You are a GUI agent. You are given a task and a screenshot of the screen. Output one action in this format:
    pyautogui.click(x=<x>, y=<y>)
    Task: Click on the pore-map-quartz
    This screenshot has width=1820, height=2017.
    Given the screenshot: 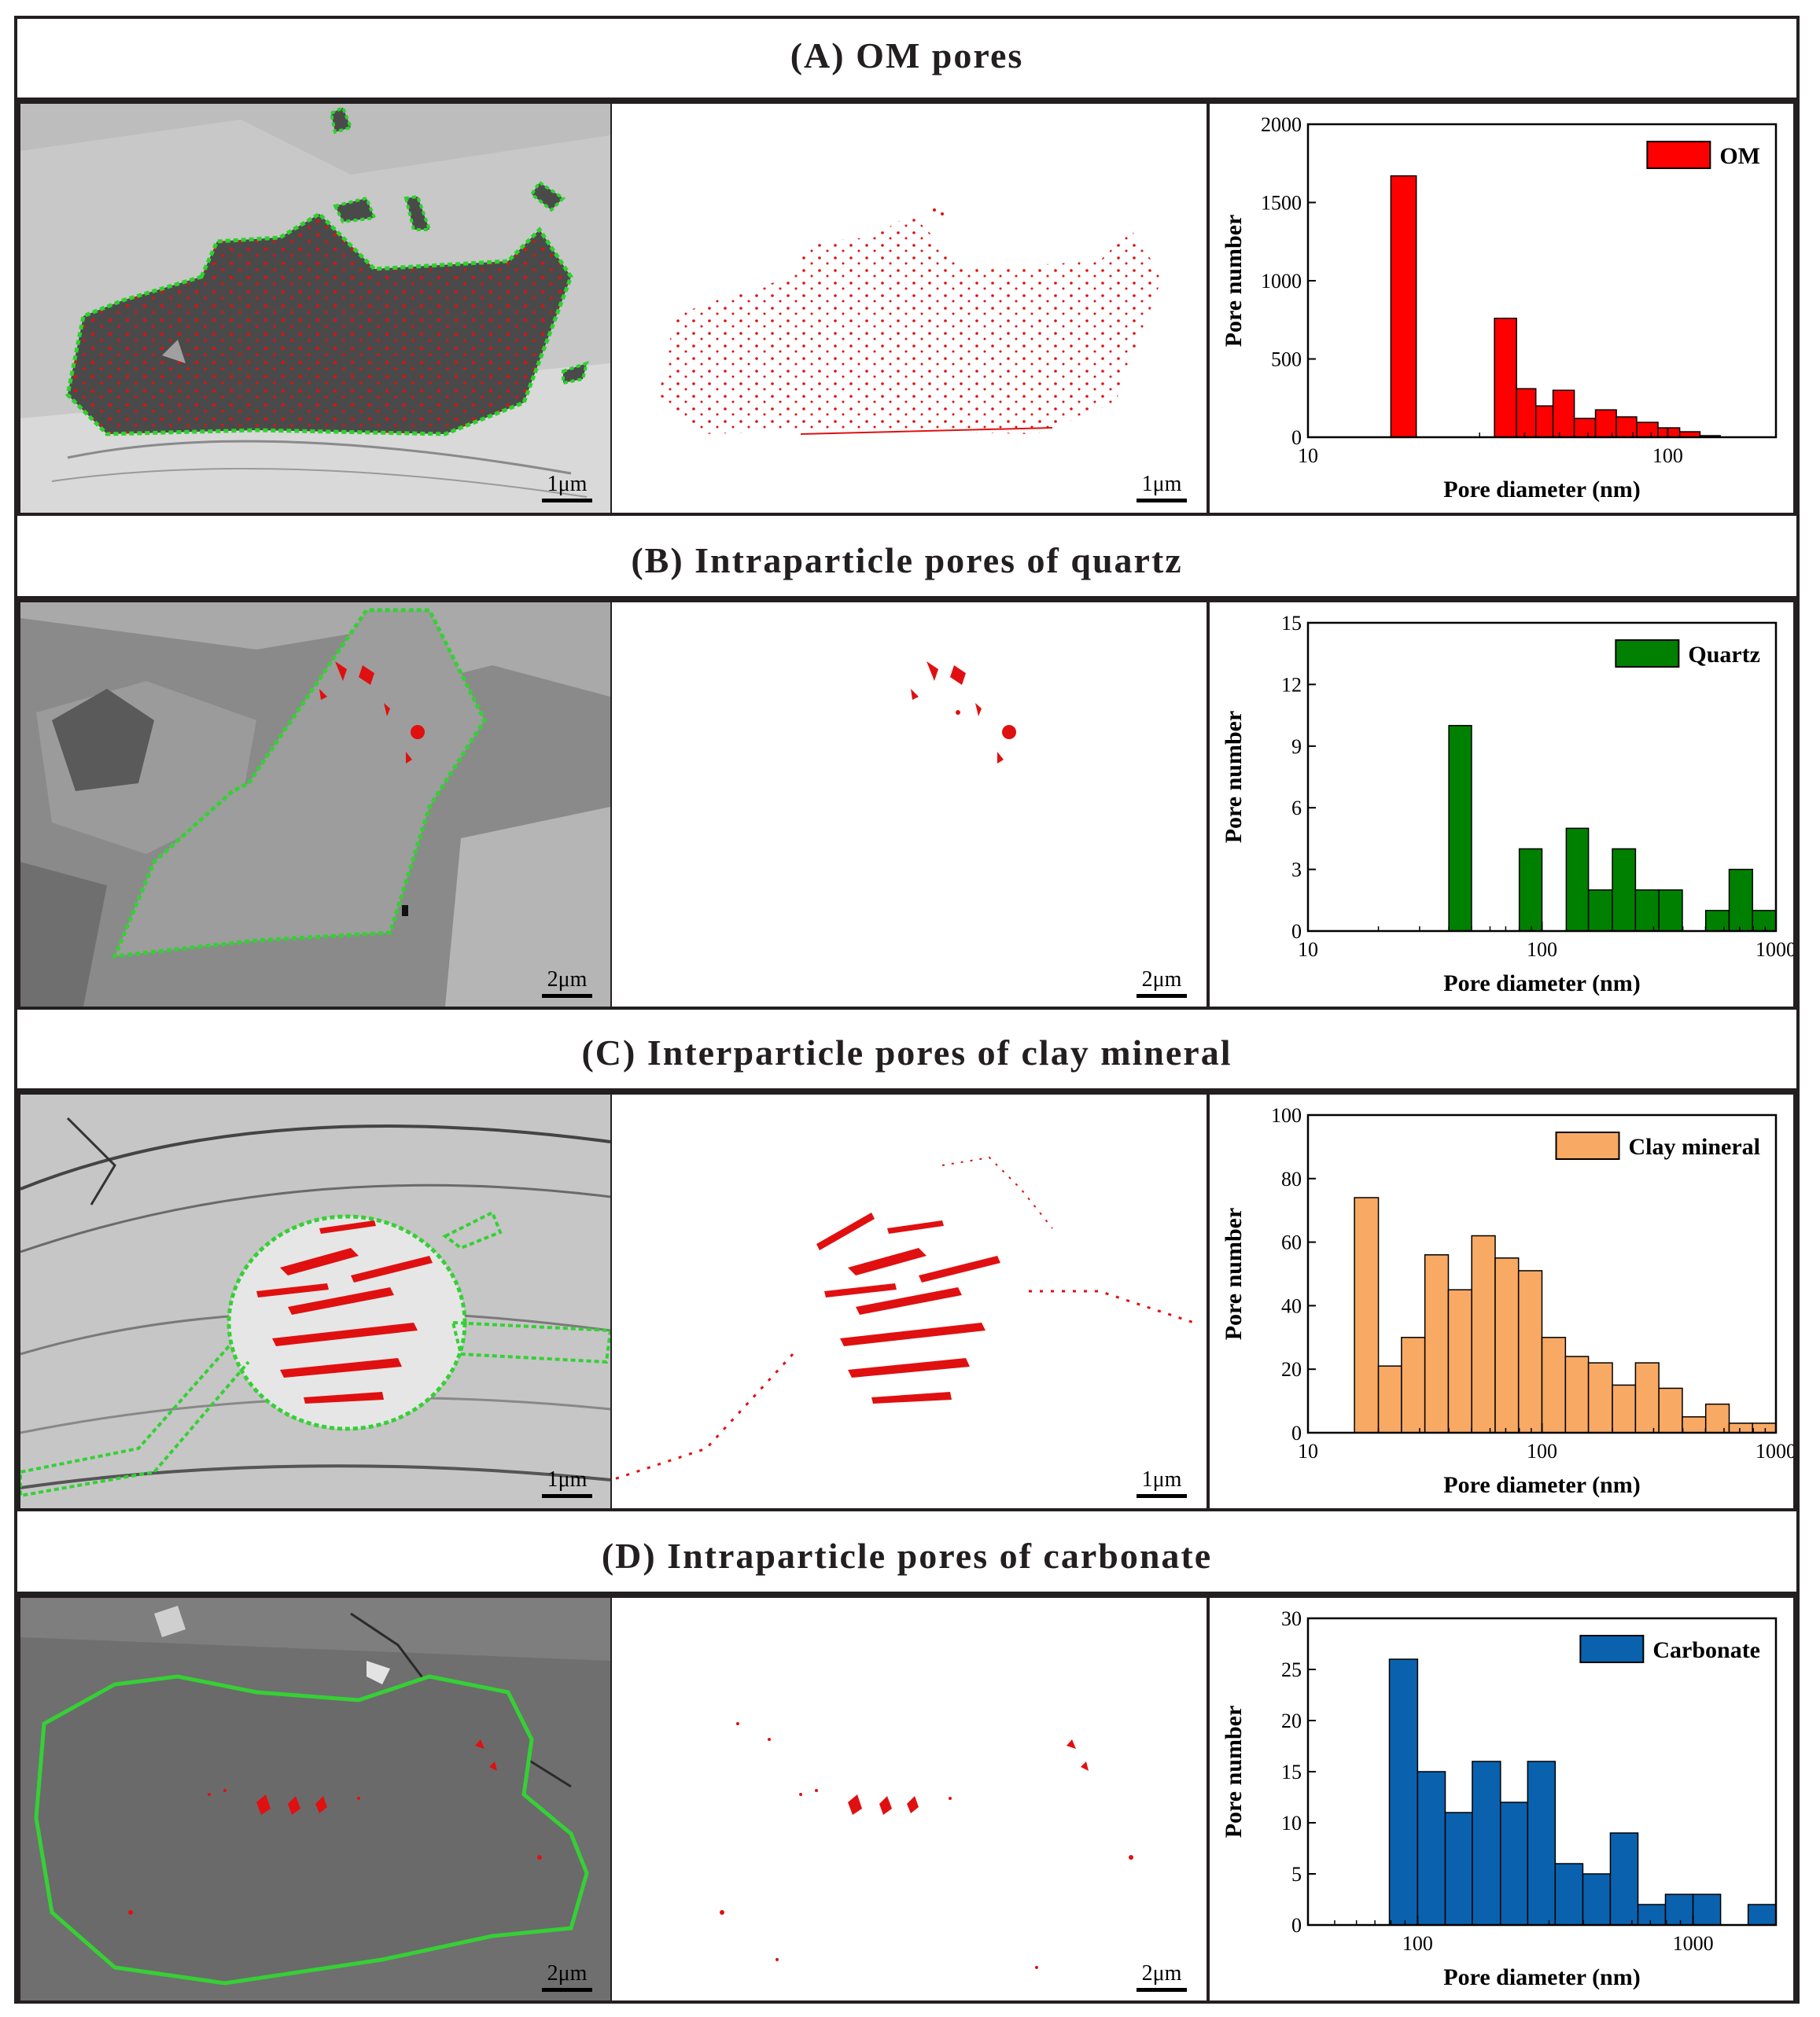 What is the action you would take?
    pyautogui.click(x=910, y=805)
    